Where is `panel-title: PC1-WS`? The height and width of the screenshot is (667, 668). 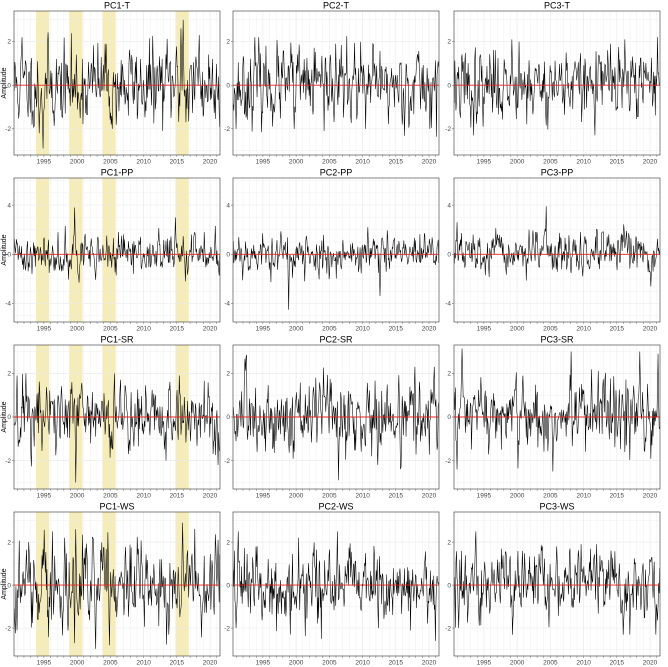
panel-title: PC1-WS is located at coordinates (116, 507).